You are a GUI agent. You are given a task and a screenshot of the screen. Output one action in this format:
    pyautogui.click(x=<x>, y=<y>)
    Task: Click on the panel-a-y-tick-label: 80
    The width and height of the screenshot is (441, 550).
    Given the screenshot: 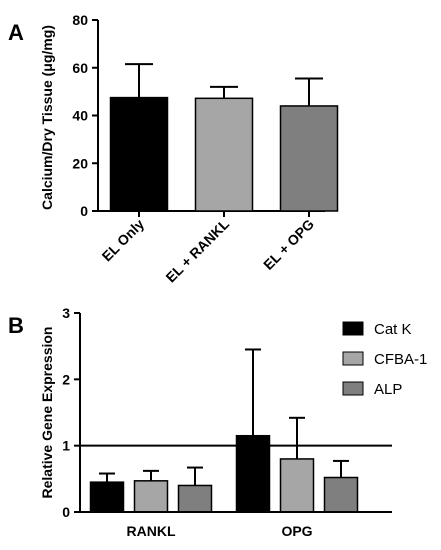 What is the action you would take?
    pyautogui.click(x=80, y=20)
    